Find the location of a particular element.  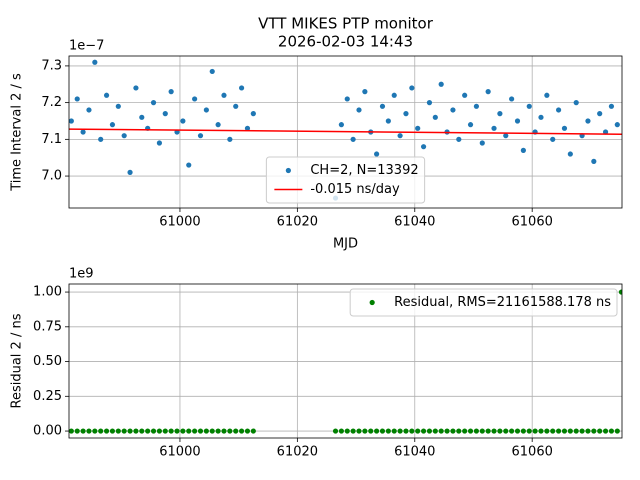

y-tick-label: 7.2 is located at coordinates (51, 102).